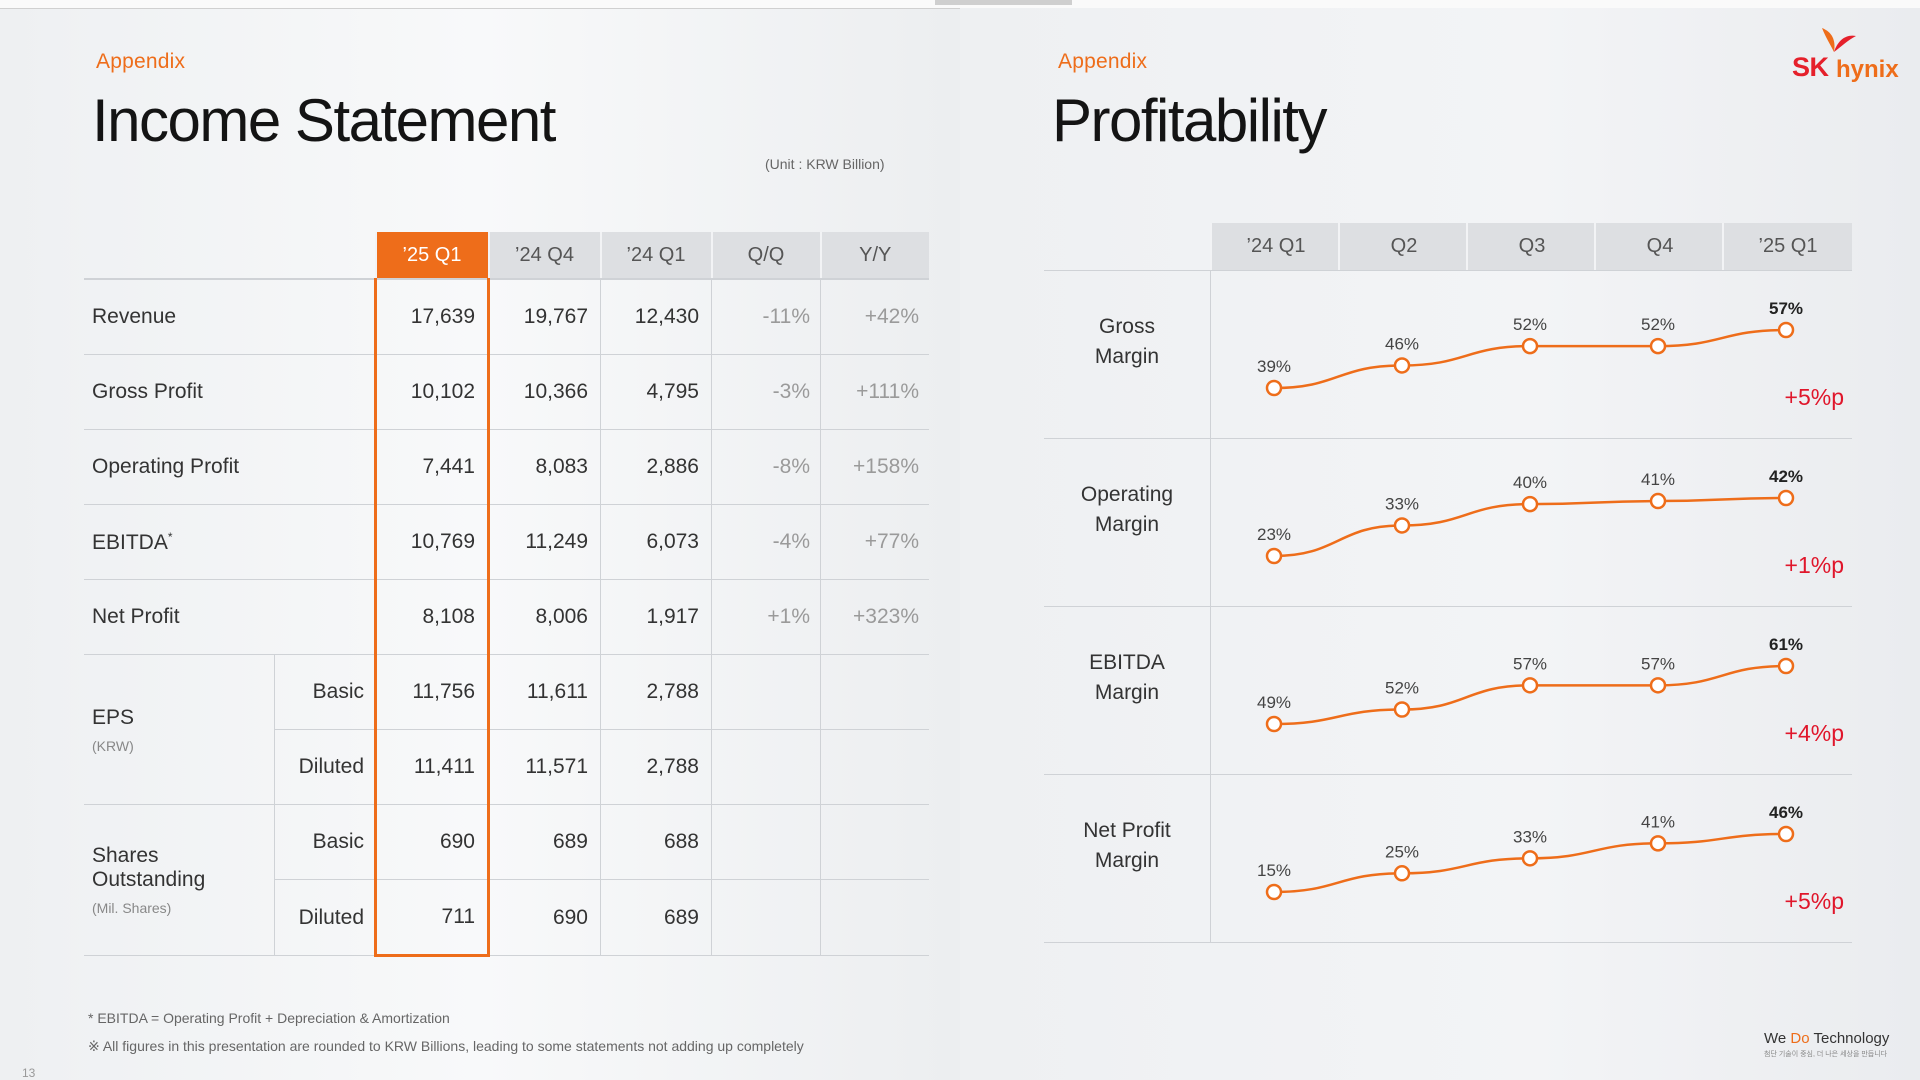 The image size is (1920, 1080). What do you see at coordinates (1274, 366) in the screenshot?
I see `data-label: 39%` at bounding box center [1274, 366].